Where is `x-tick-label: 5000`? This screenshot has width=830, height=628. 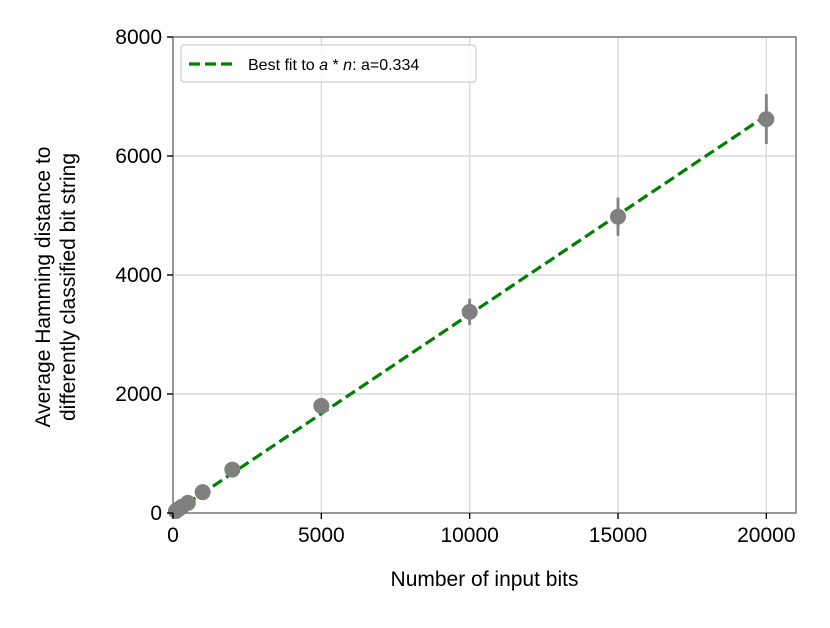 x-tick-label: 5000 is located at coordinates (321, 535).